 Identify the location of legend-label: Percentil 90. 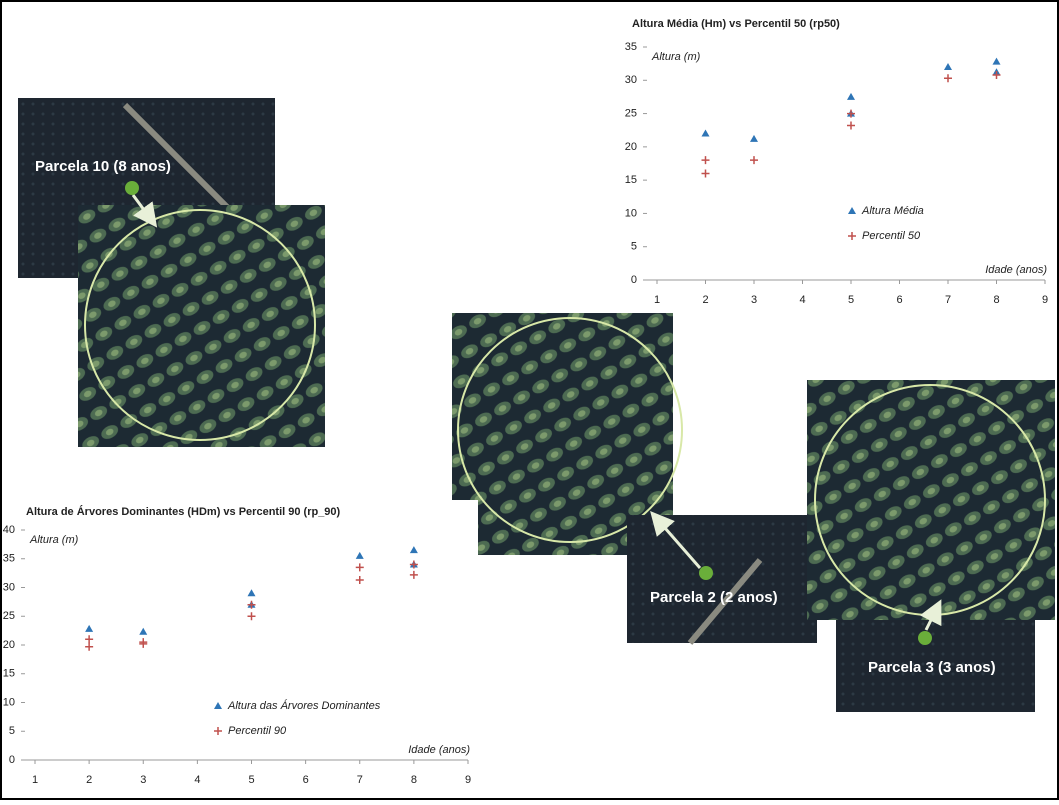
(257, 731).